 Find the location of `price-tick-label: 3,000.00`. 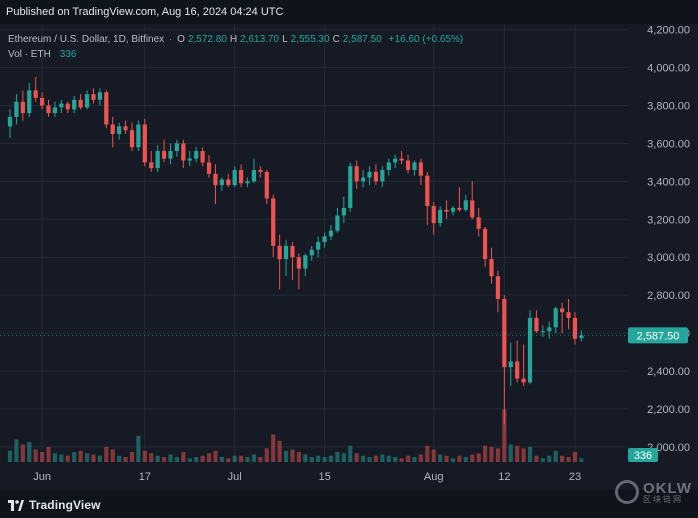

price-tick-label: 3,000.00 is located at coordinates (668, 258).